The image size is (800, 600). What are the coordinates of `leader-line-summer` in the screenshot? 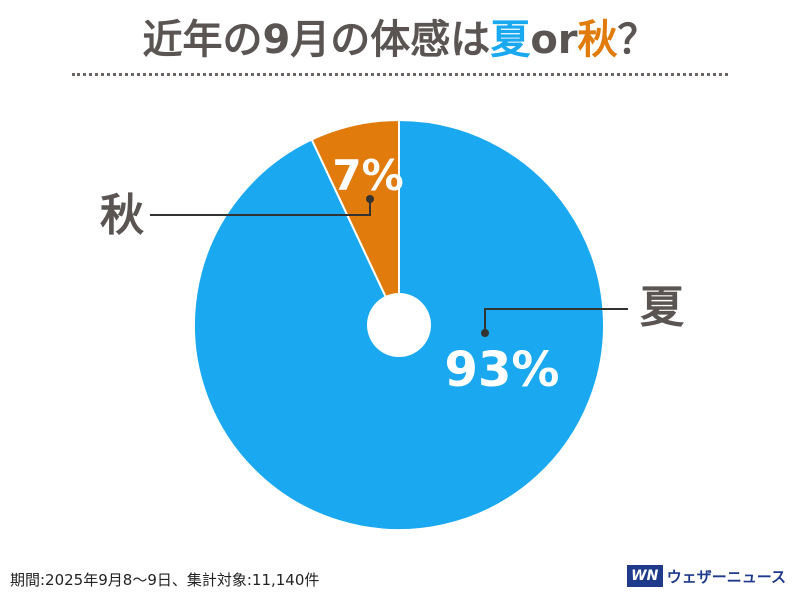 It's located at (556, 320).